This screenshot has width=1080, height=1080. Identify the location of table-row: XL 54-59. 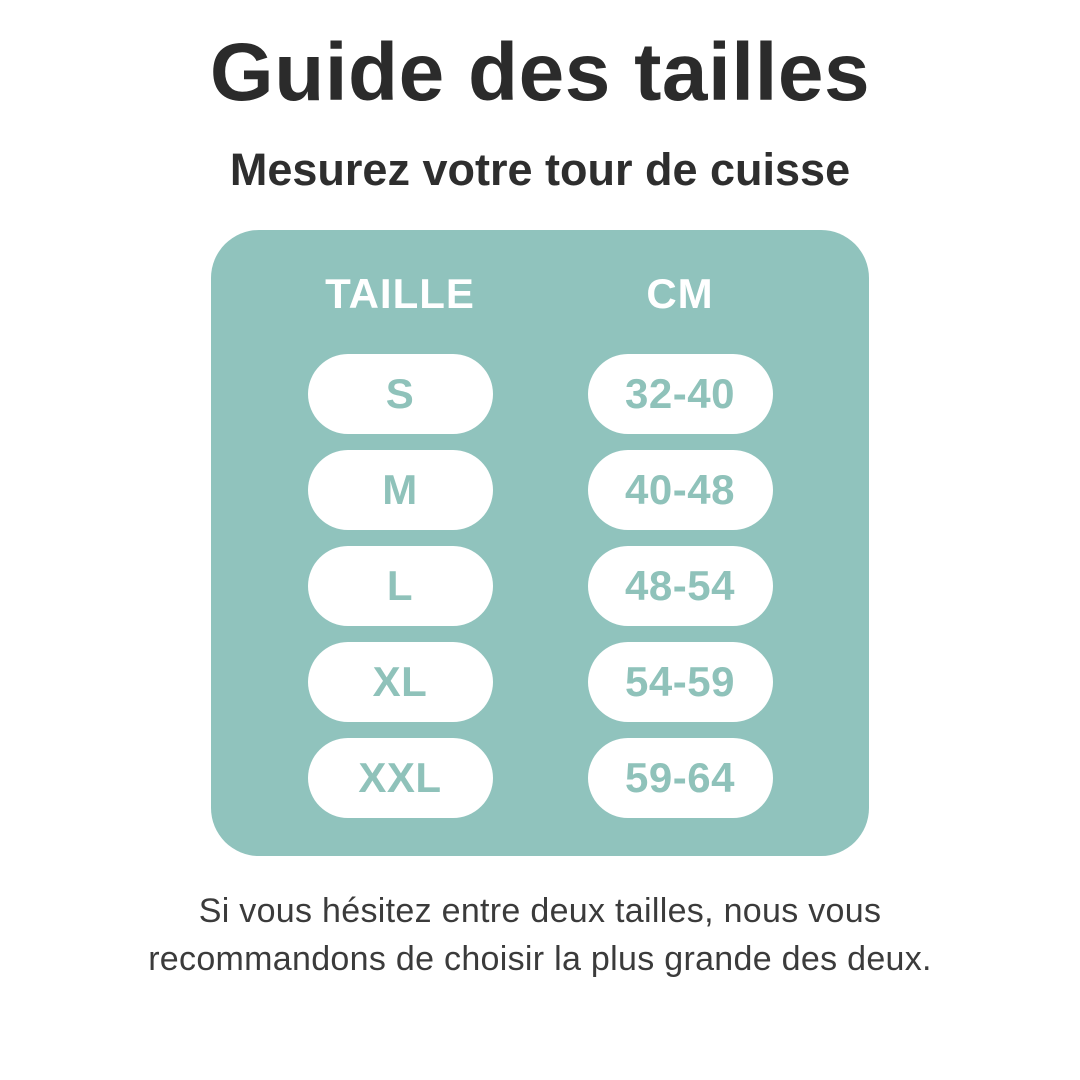
(540, 682).